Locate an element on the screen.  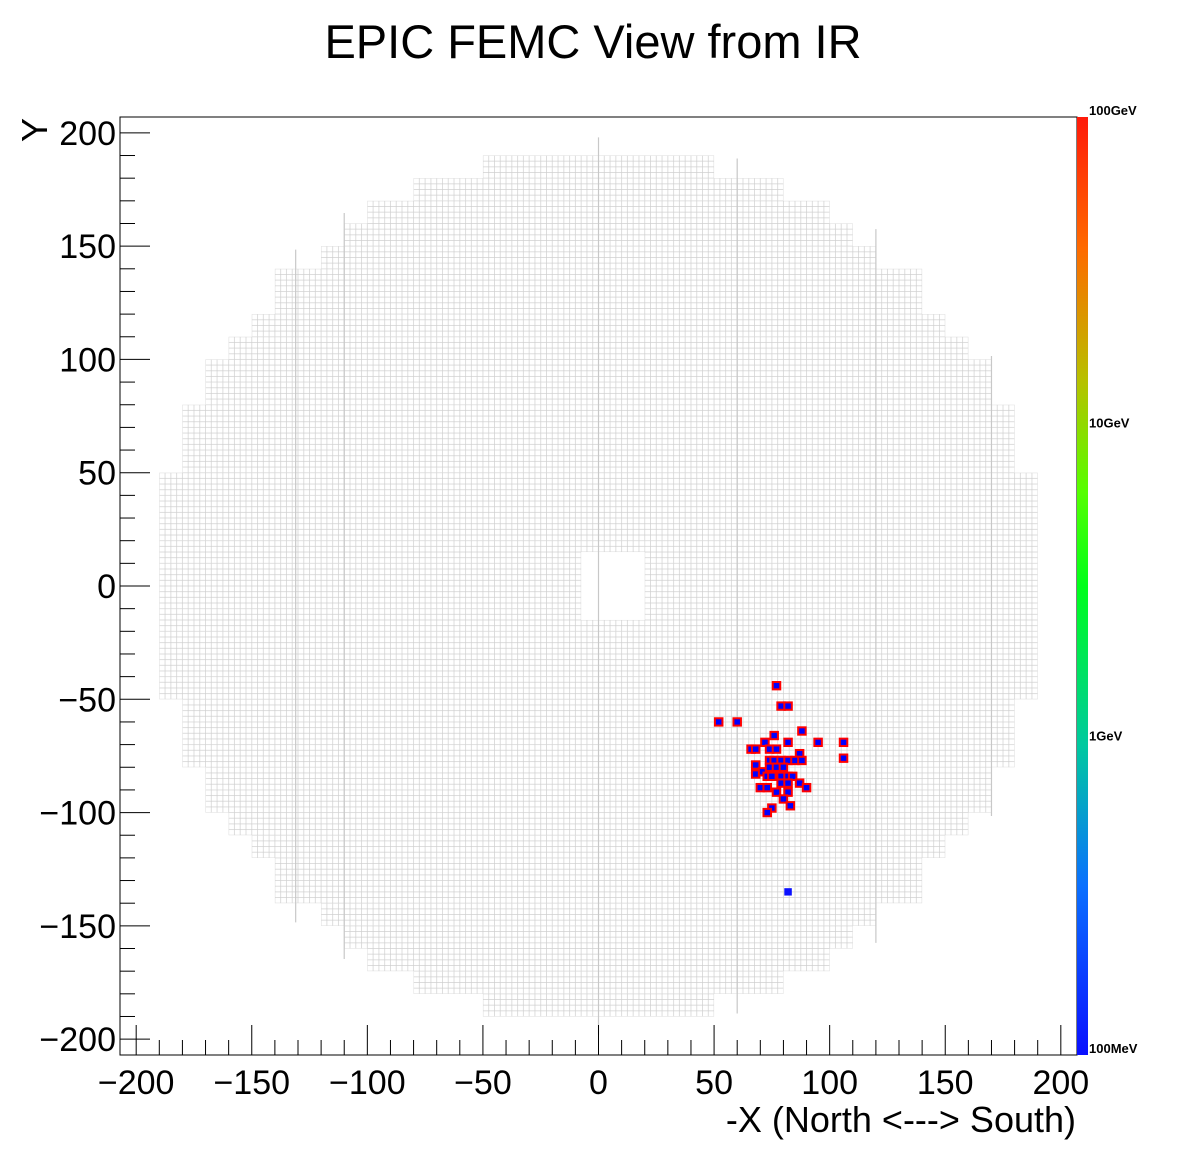
x-axis: −200 −150 −100 −50 0 50 100 150 200 is located at coordinates (593, 1063).